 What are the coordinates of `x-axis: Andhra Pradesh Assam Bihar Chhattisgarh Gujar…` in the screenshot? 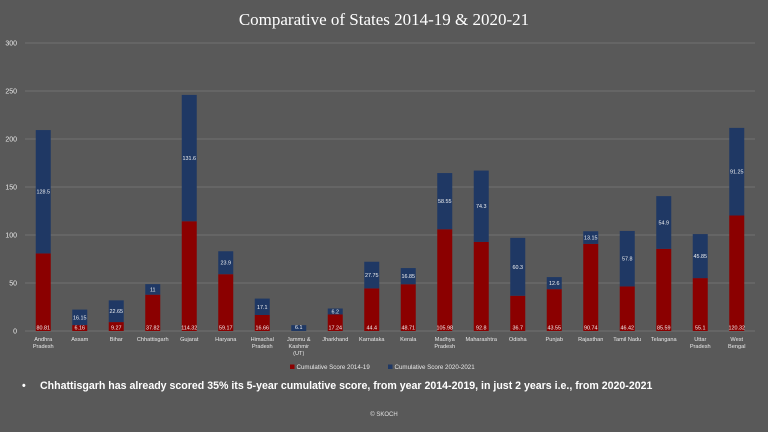 It's located at (389, 347).